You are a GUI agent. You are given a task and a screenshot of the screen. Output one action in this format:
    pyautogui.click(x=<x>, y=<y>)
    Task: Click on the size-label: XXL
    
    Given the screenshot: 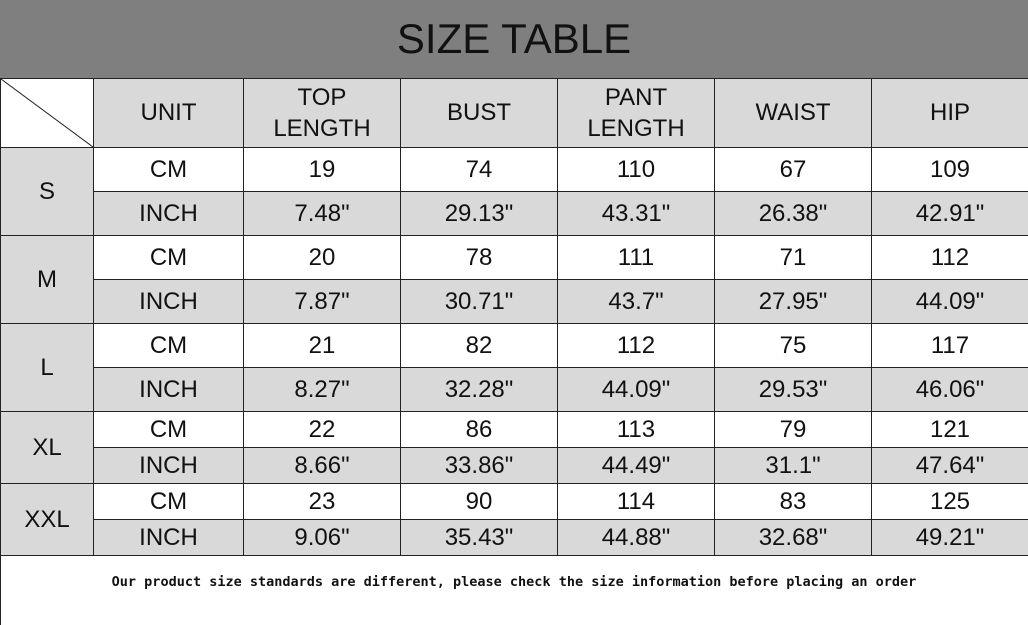 What is the action you would take?
    pyautogui.click(x=47, y=520)
    